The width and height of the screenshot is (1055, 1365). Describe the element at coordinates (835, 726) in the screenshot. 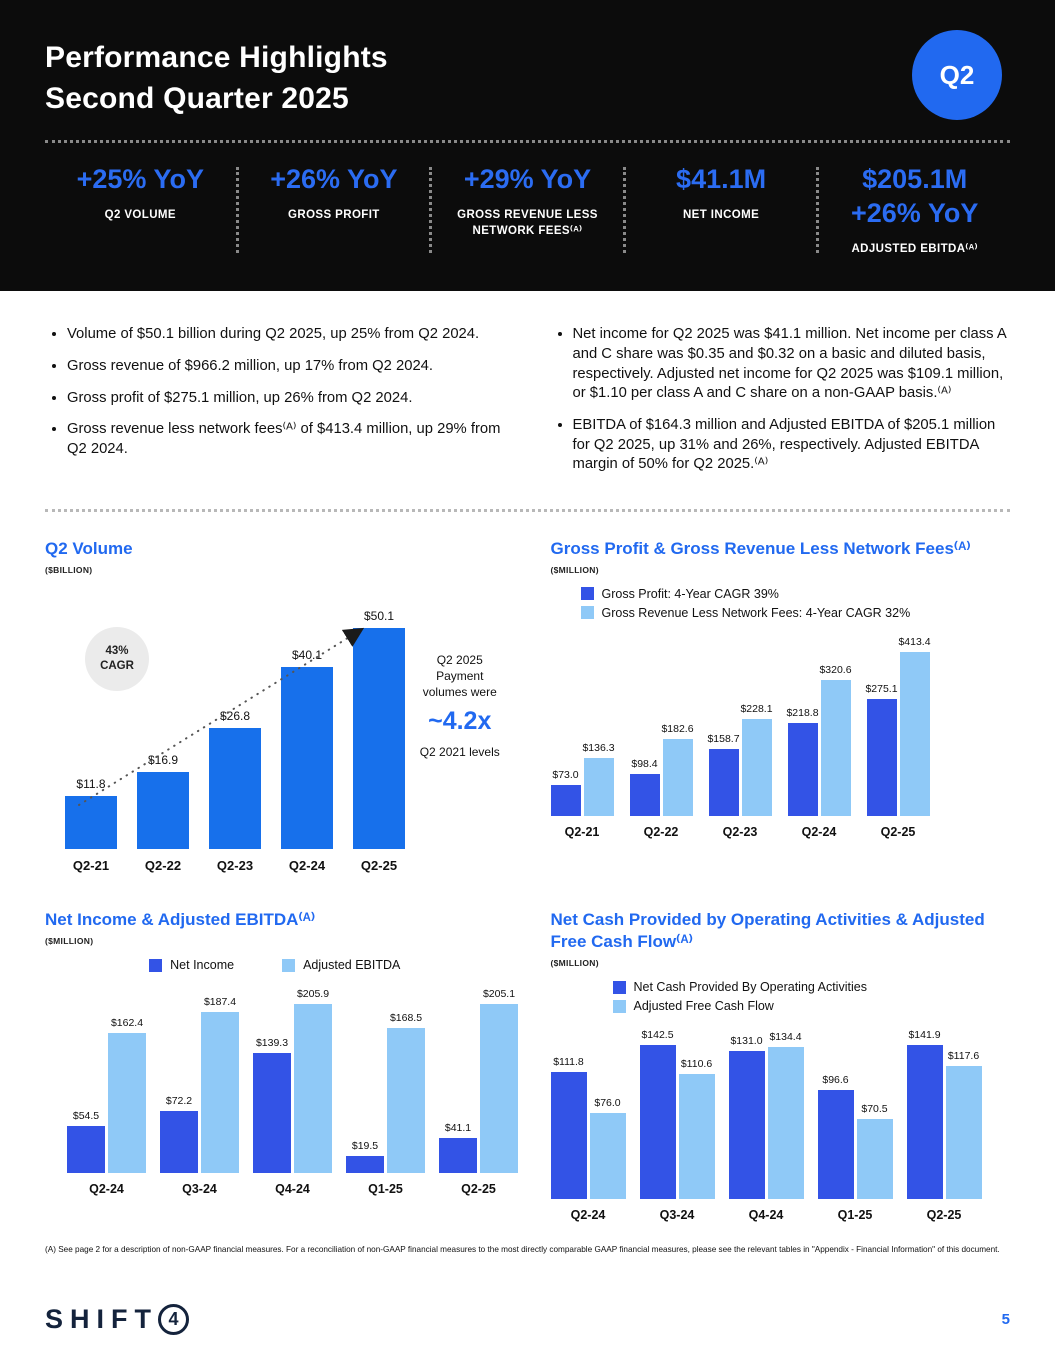

I see `bar-wrap: $320.6` at that location.